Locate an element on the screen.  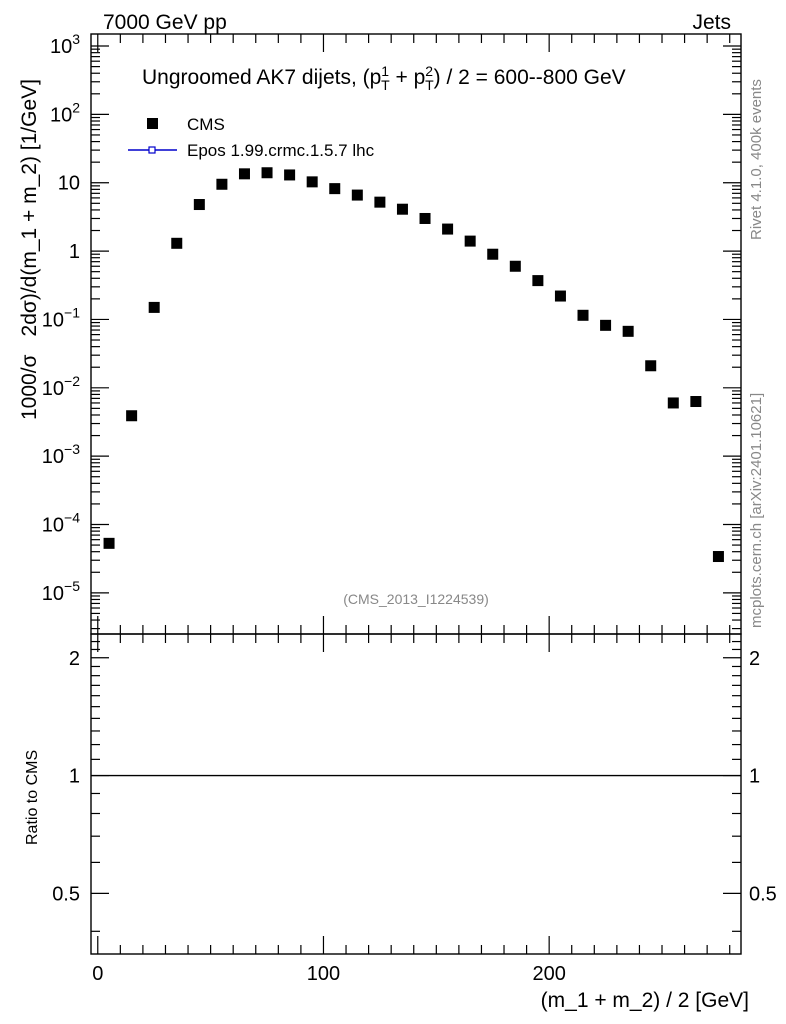
x-tick-label: 200 is located at coordinates (548, 974).